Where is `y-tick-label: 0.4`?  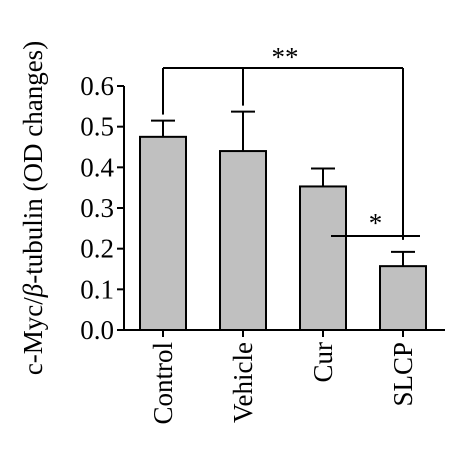 y-tick-label: 0.4 is located at coordinates (97, 167).